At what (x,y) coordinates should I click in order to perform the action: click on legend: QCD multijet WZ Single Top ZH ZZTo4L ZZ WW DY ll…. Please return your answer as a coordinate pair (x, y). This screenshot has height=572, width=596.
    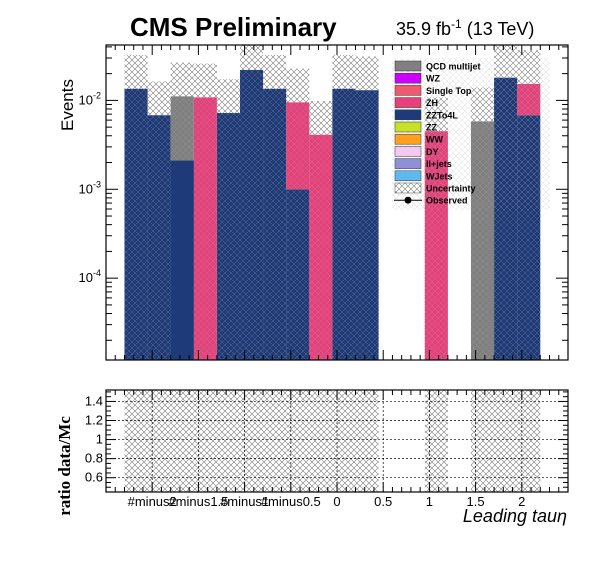
    Looking at the image, I should click on (471, 134).